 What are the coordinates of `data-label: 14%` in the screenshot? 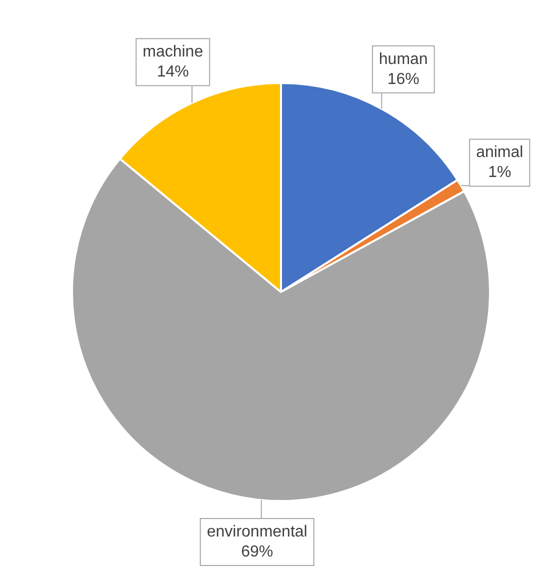 It's located at (172, 72).